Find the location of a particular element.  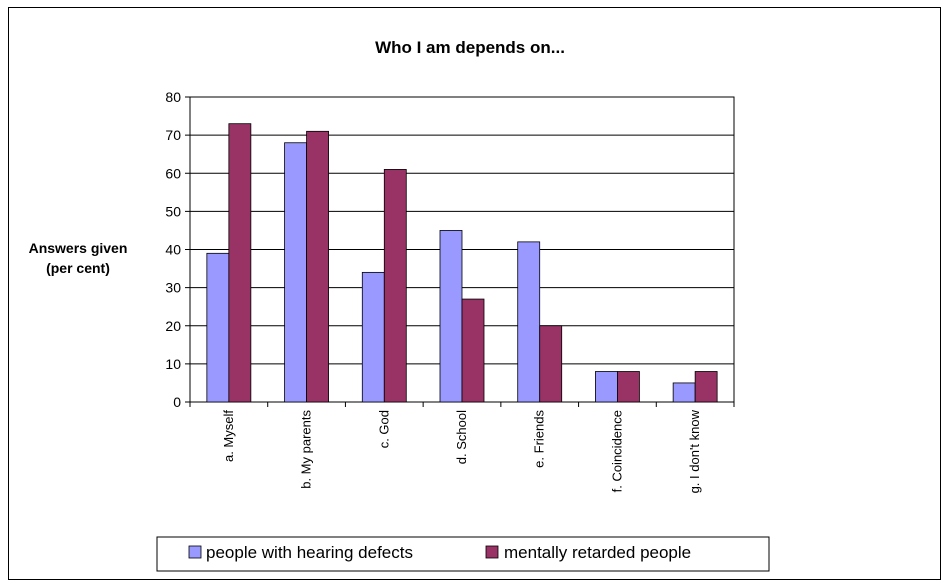

x-tick-label-4: e. Friends is located at coordinates (539, 439).